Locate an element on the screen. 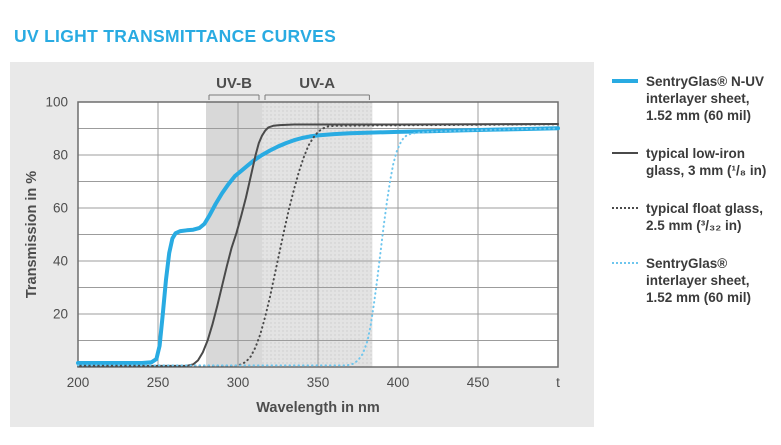  band-label-uv-a: UV-A is located at coordinates (317, 83).